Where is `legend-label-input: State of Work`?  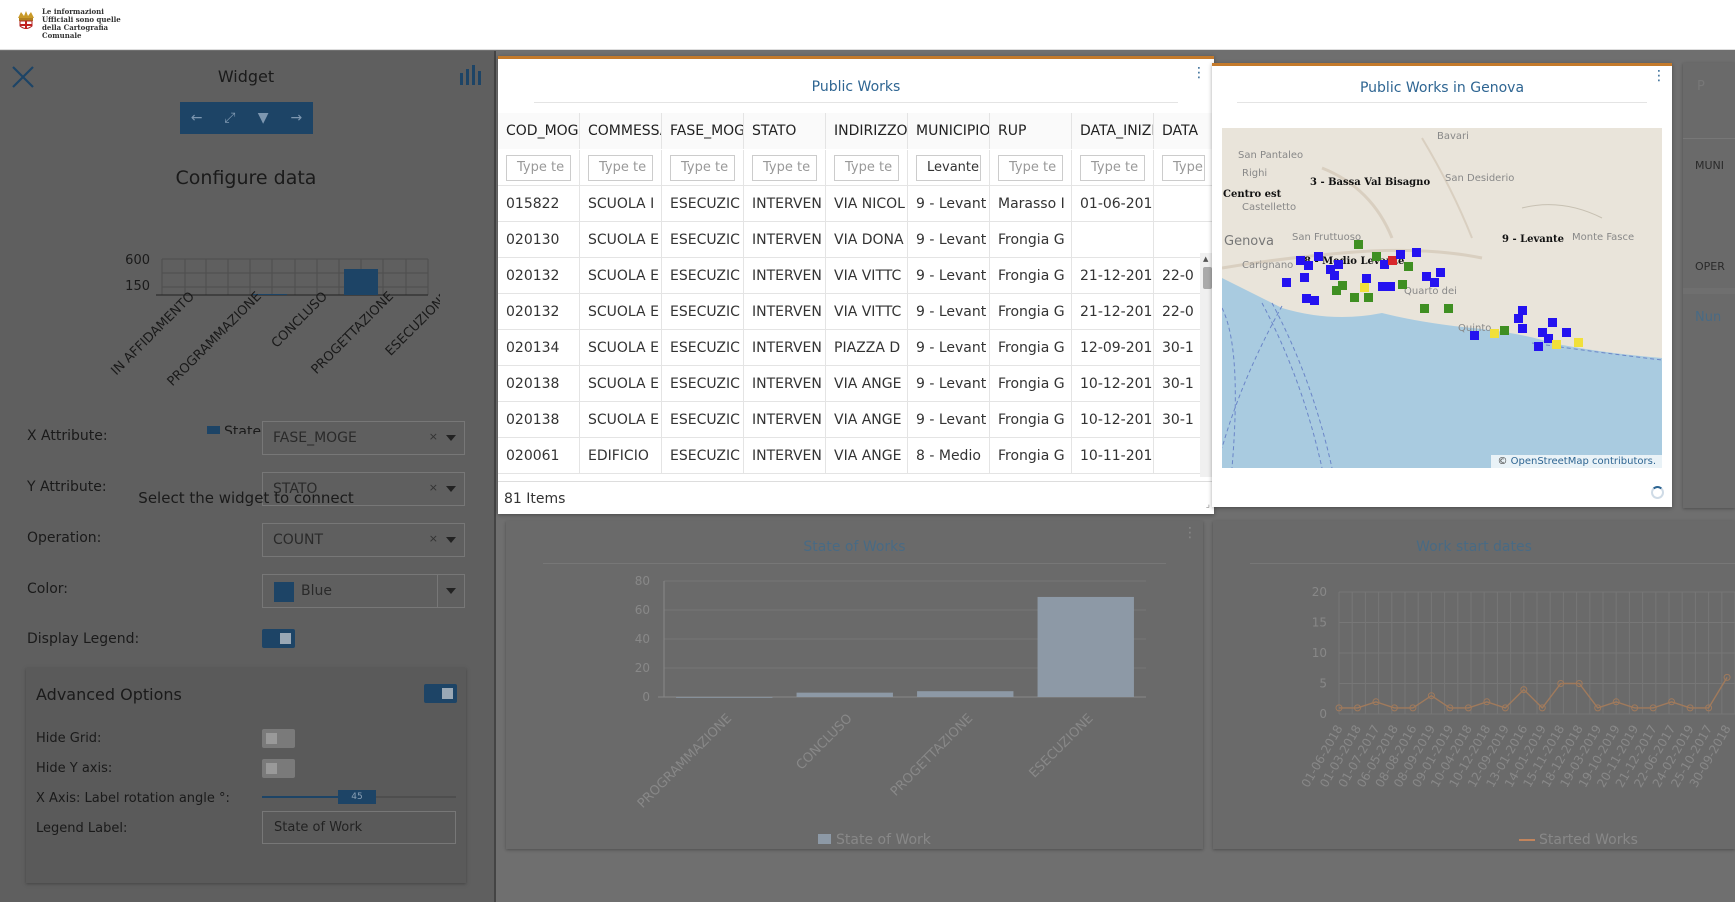 legend-label-input: State of Work is located at coordinates (359, 827).